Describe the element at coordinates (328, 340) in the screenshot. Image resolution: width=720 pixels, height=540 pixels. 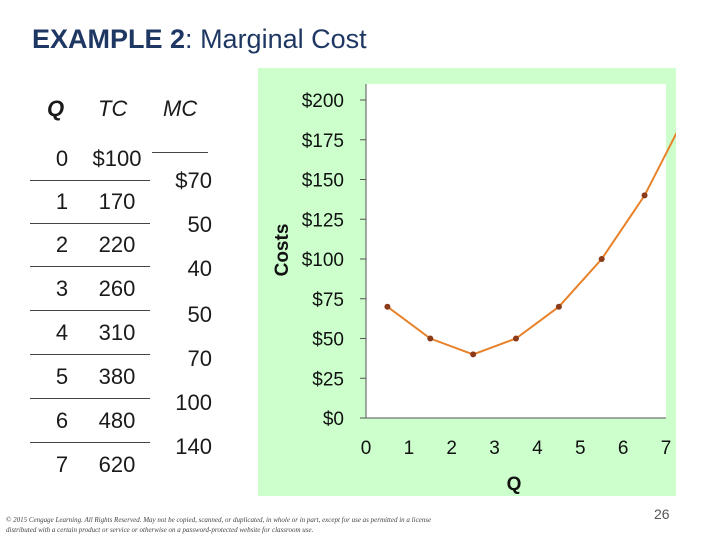
I see `y-tick-label: $50` at that location.